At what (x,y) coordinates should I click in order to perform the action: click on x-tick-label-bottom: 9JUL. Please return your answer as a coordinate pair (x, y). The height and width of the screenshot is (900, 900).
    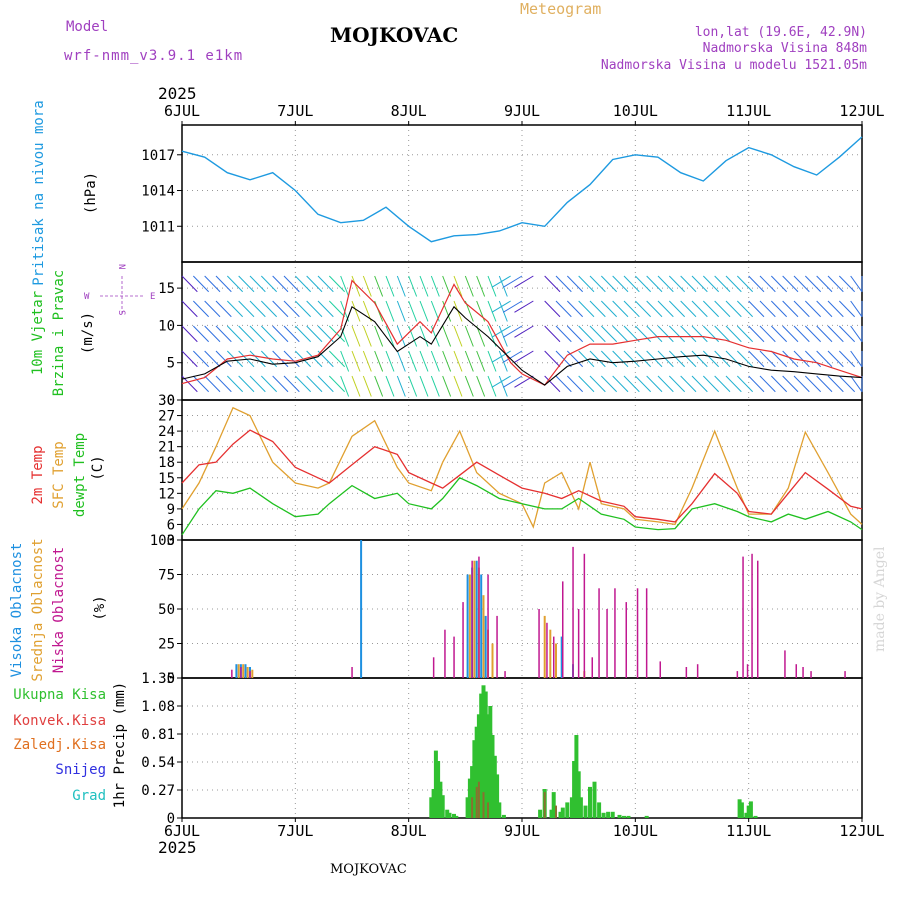
    Looking at the image, I should click on (522, 831).